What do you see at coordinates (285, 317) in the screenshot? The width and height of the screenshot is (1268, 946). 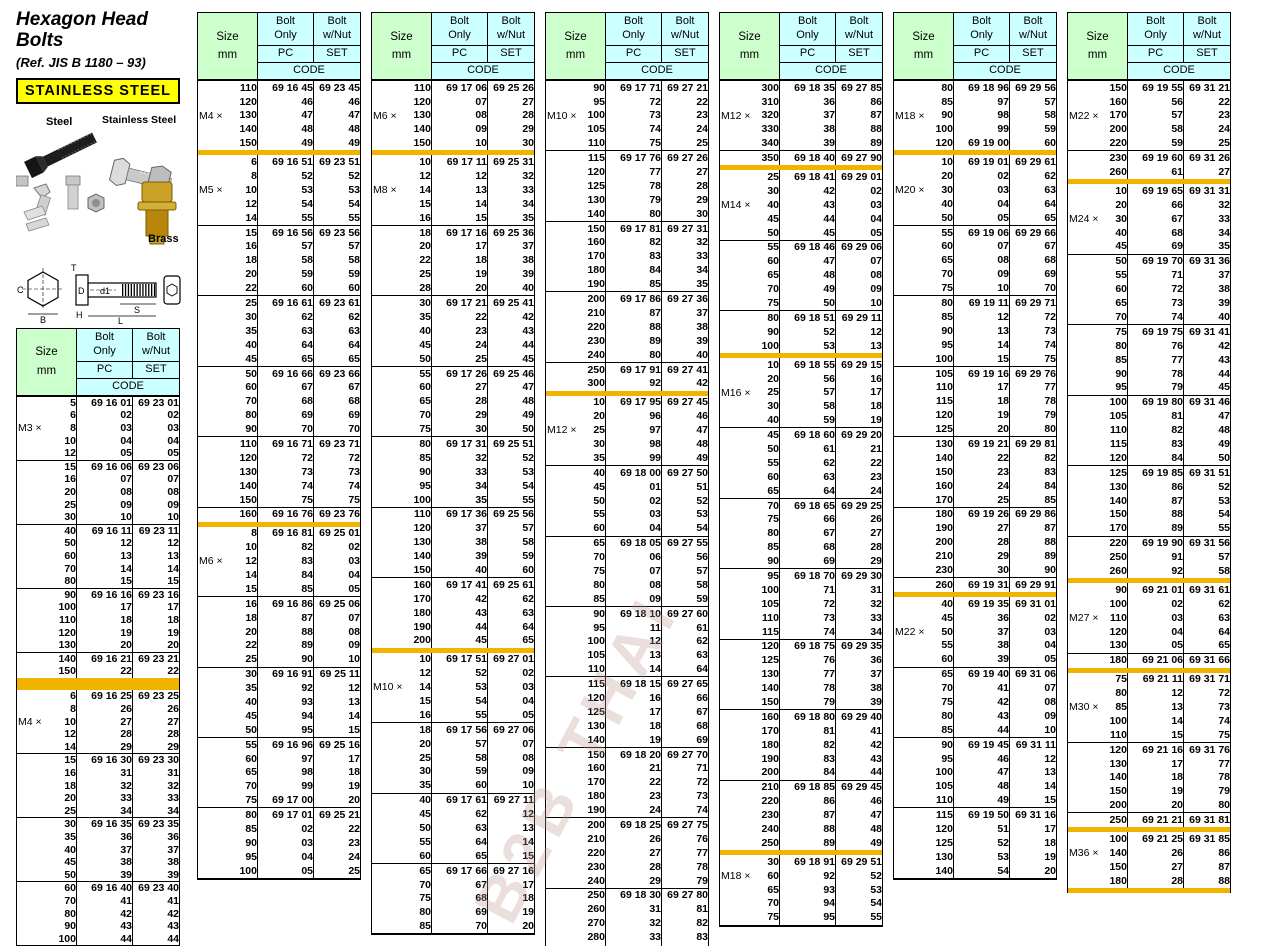 I see `pc-code-cell: 62` at bounding box center [285, 317].